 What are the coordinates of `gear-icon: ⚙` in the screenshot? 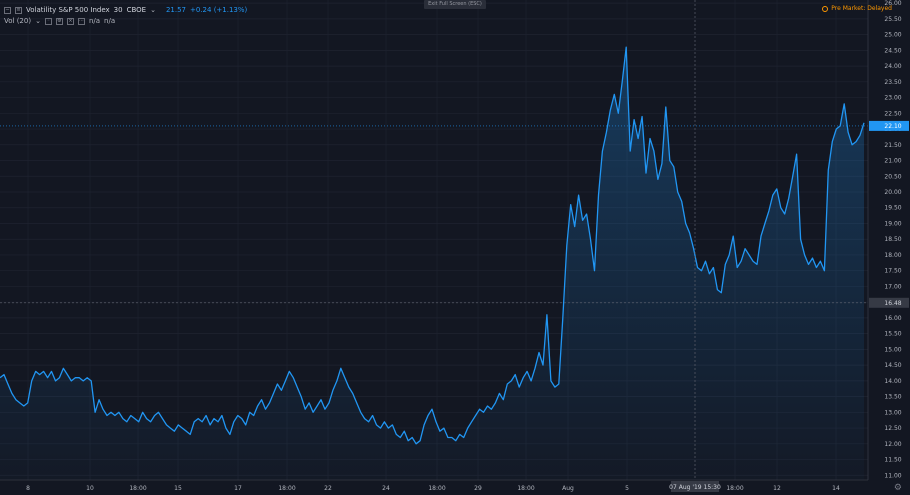 It's located at (897, 488).